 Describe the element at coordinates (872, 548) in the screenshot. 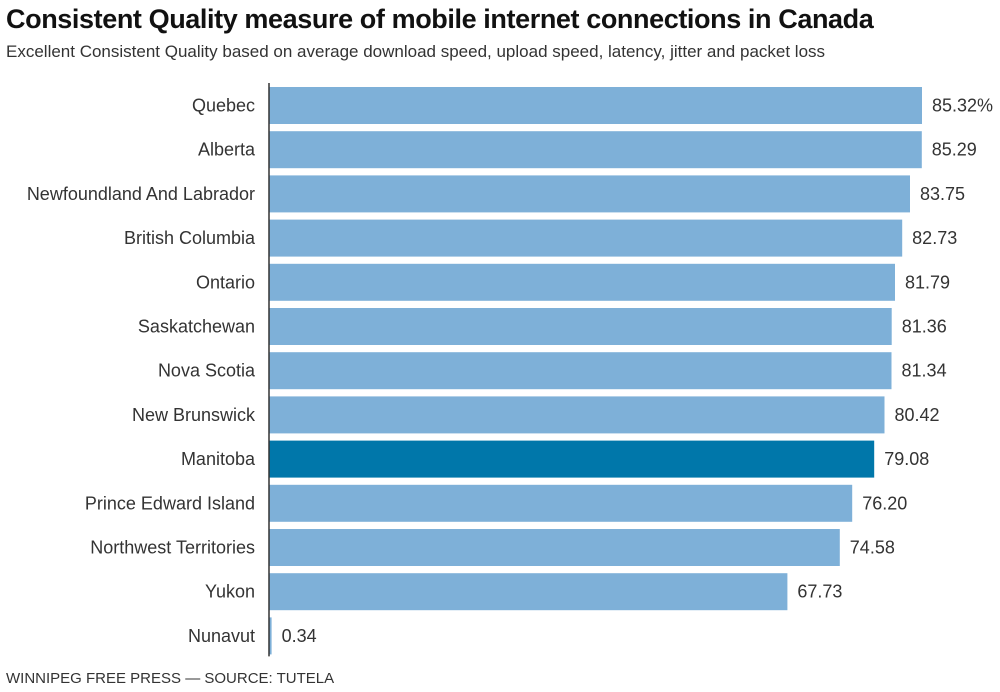

I see `value-label: 74.58` at that location.